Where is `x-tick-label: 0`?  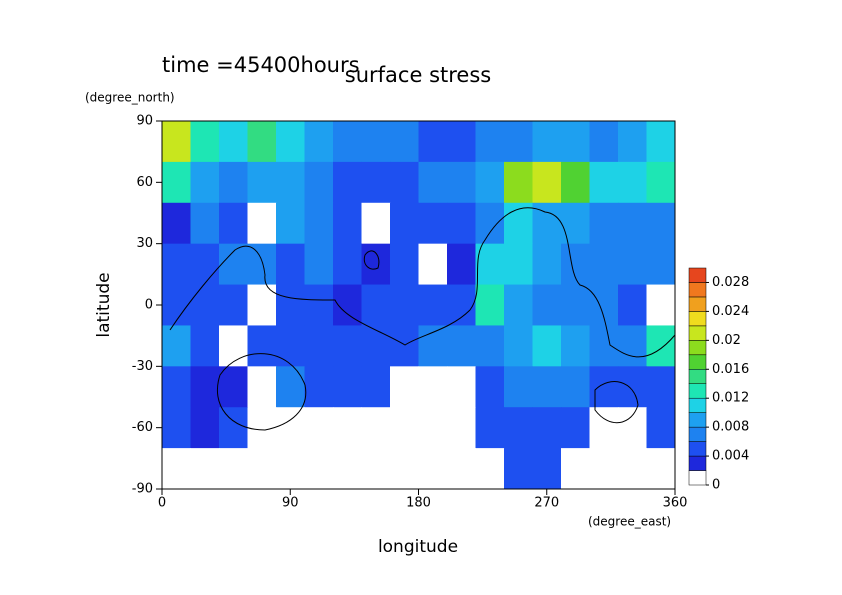 x-tick-label: 0 is located at coordinates (162, 503).